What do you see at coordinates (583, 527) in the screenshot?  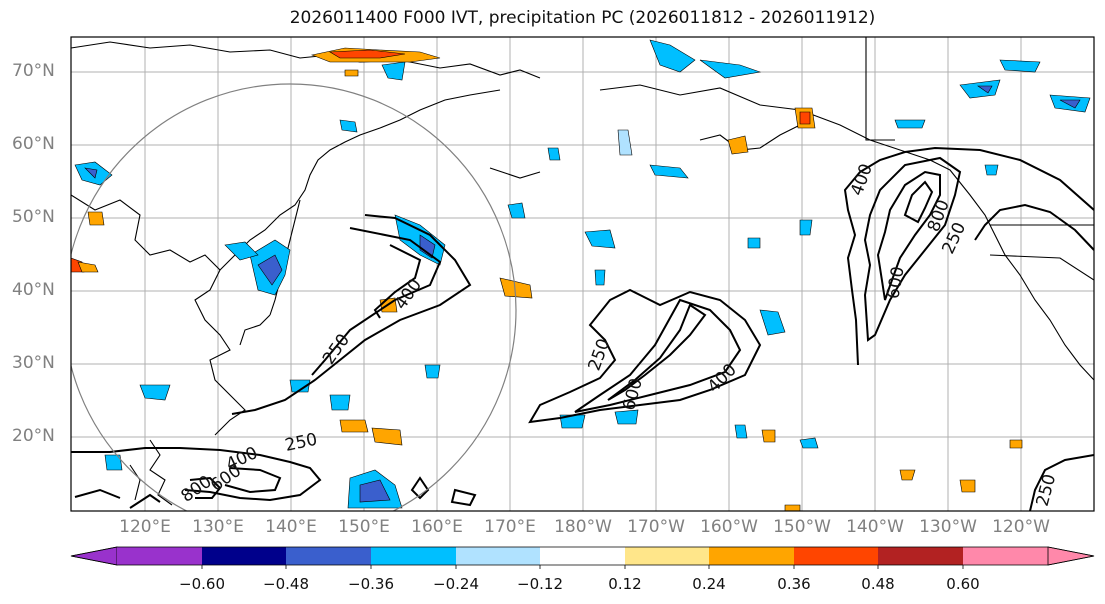 I see `longitude-label: 180°W` at bounding box center [583, 527].